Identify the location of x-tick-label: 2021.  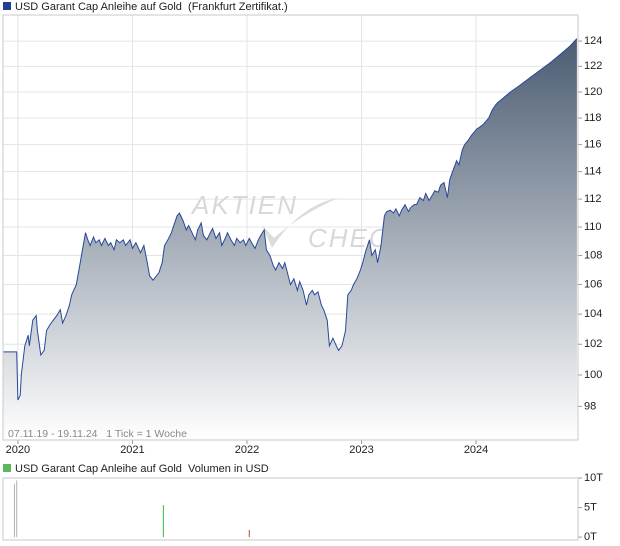
(132, 450).